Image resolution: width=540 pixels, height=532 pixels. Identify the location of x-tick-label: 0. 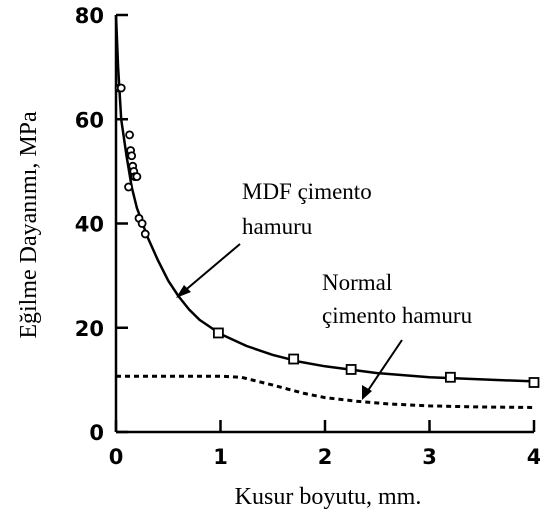
(116, 457).